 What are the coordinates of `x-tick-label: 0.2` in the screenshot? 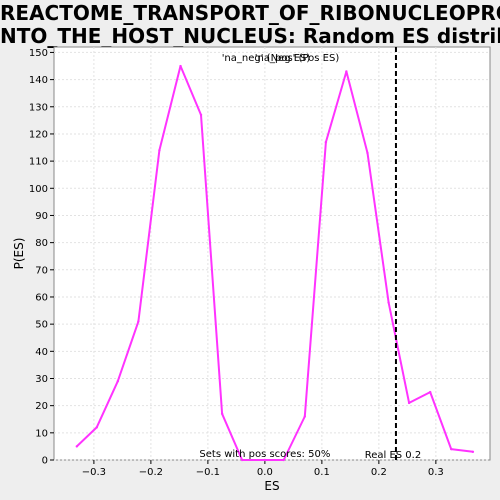 It's located at (379, 472).